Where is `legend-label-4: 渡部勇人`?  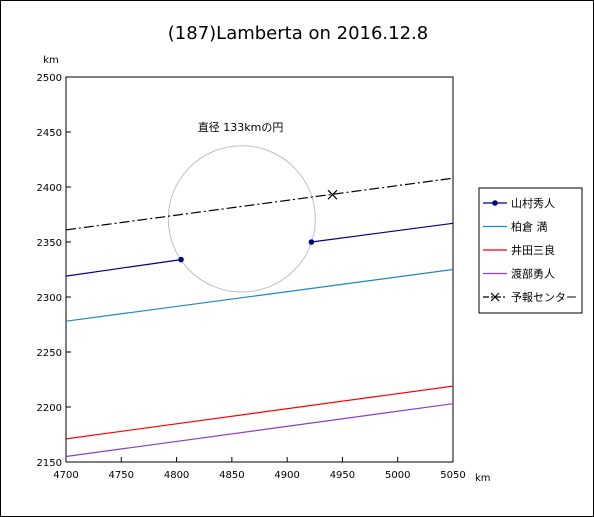
legend-label-4: 渡部勇人 is located at coordinates (533, 274).